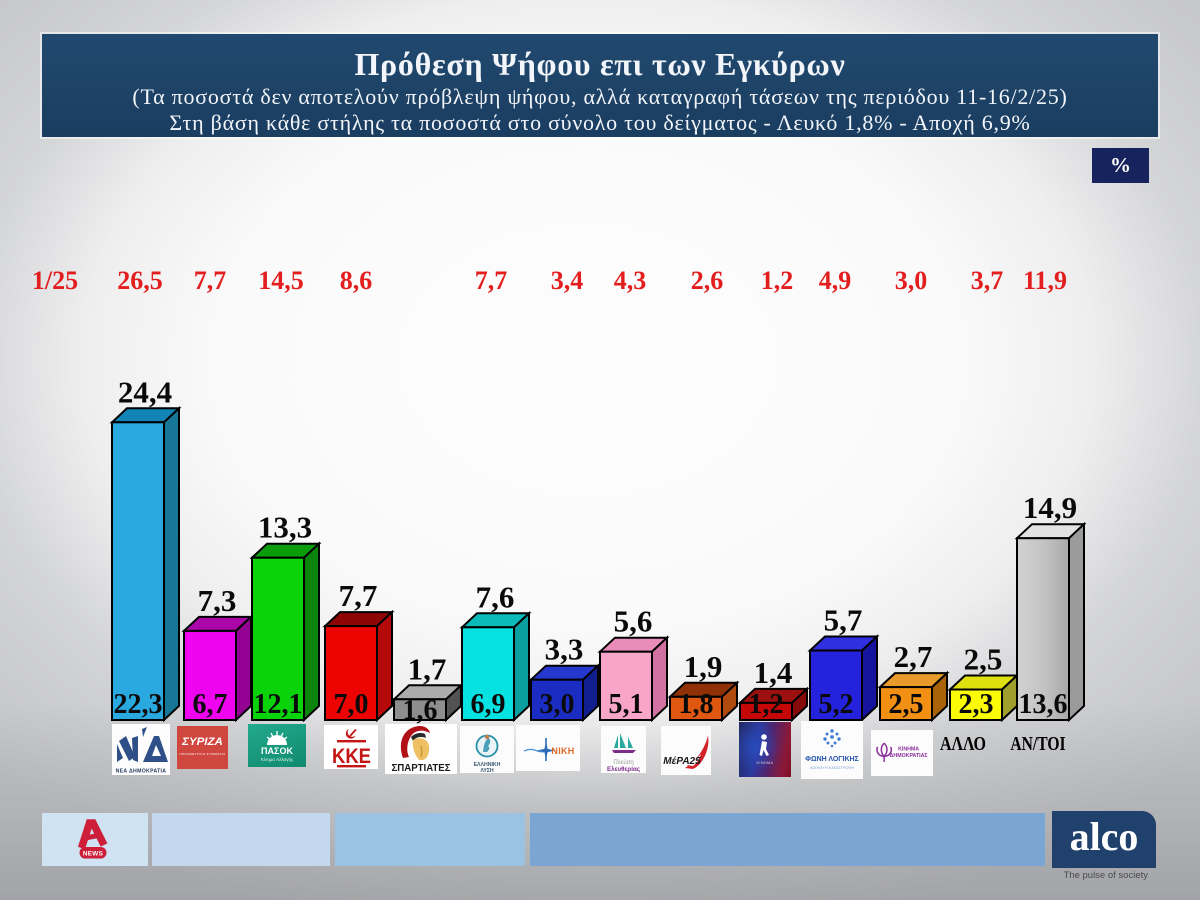 The image size is (1200, 900). I want to click on svg-text: ΝΕΑ ΔΗΜΟΚΡΑΤΙΑ, so click(141, 772).